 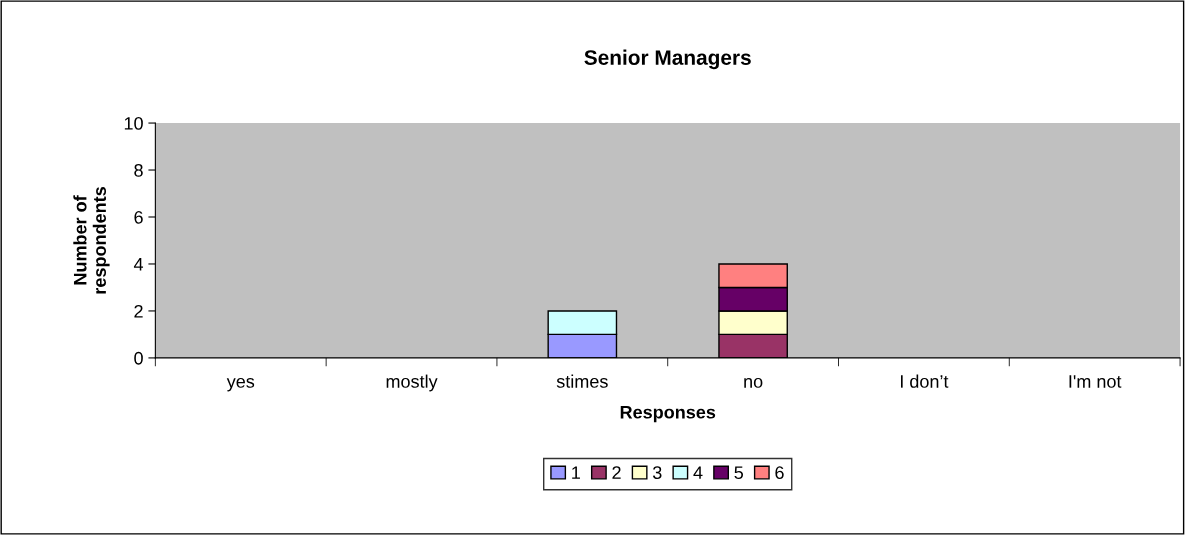 What do you see at coordinates (138, 264) in the screenshot?
I see `y-tick-label: 4` at bounding box center [138, 264].